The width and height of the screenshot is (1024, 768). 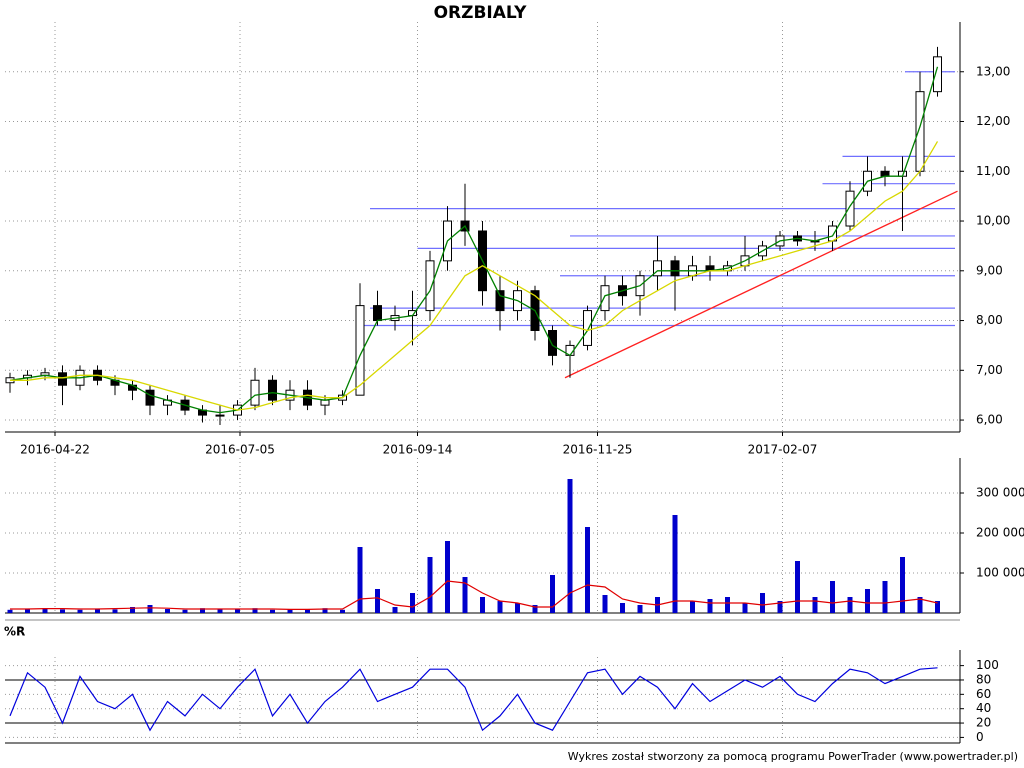 What do you see at coordinates (989, 320) in the screenshot?
I see `y-tick-label: 8,00` at bounding box center [989, 320].